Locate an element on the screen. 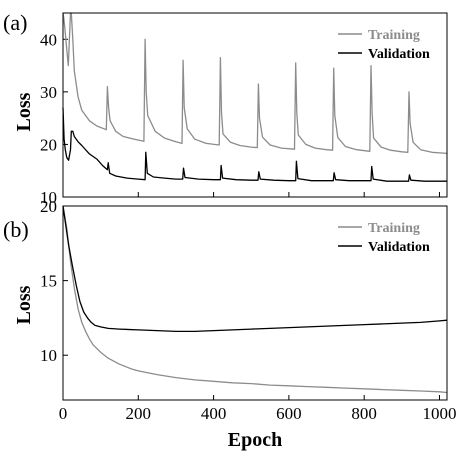 The image size is (474, 460). panel-b-xtick-label: 800 is located at coordinates (364, 413).